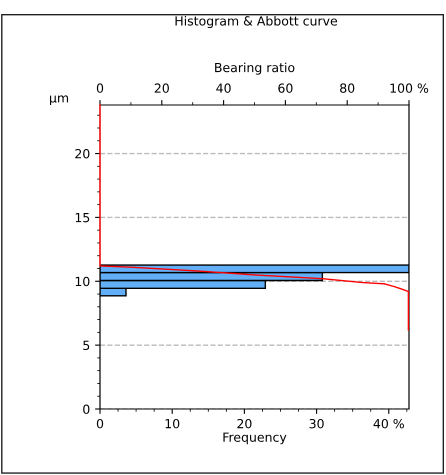 This screenshot has width=446, height=475. What do you see at coordinates (347, 88) in the screenshot?
I see `x2-tick-label: 80` at bounding box center [347, 88].